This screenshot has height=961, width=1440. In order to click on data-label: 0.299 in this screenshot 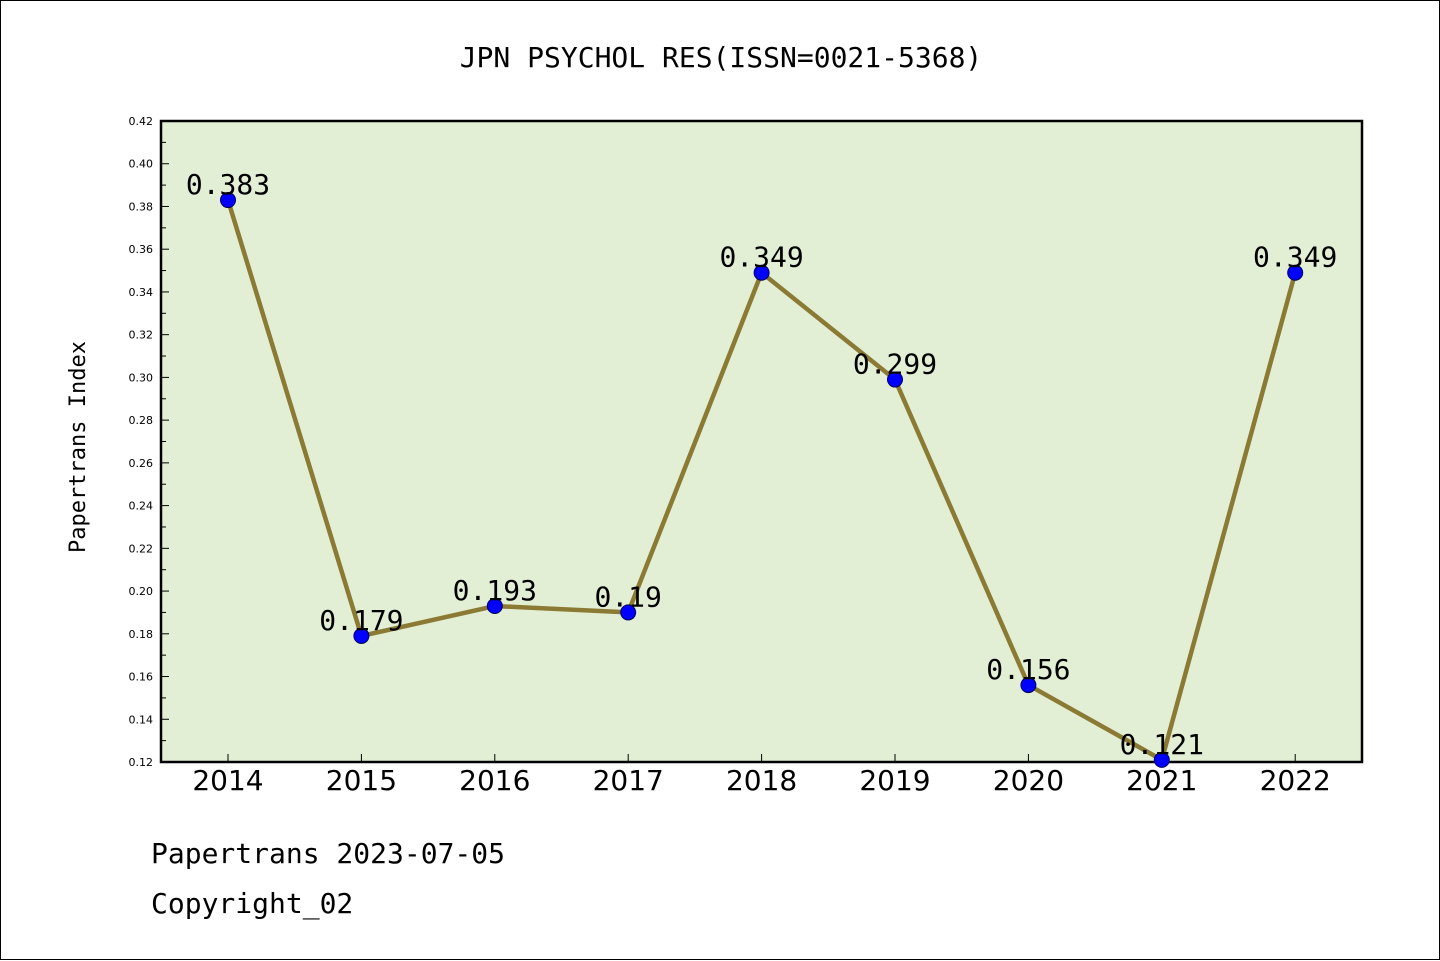, I will do `click(895, 364)`.